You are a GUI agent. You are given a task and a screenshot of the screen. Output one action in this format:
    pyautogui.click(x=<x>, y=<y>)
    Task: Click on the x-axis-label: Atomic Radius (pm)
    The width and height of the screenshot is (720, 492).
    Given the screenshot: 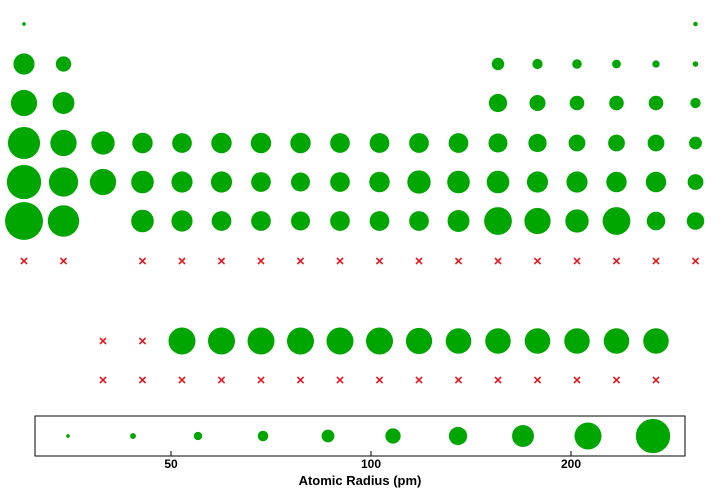 What is the action you would take?
    pyautogui.click(x=360, y=480)
    